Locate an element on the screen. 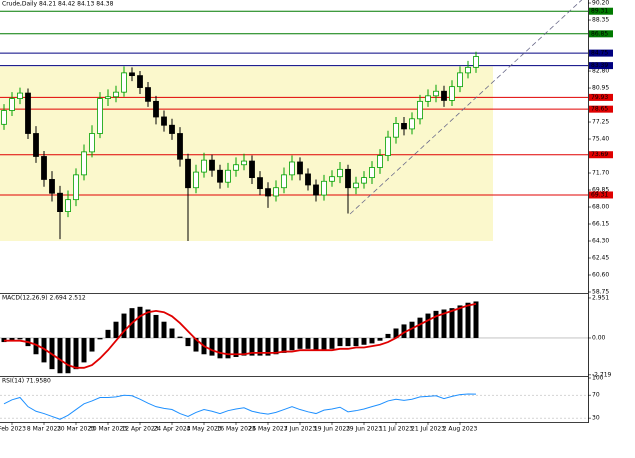  level-label: 79.93 is located at coordinates (599, 97).